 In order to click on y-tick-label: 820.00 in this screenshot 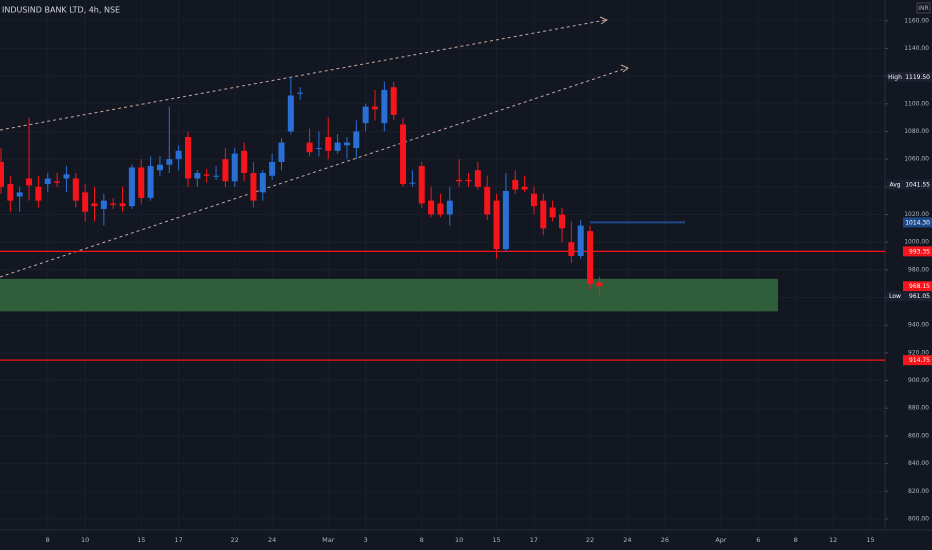, I will do `click(918, 491)`.